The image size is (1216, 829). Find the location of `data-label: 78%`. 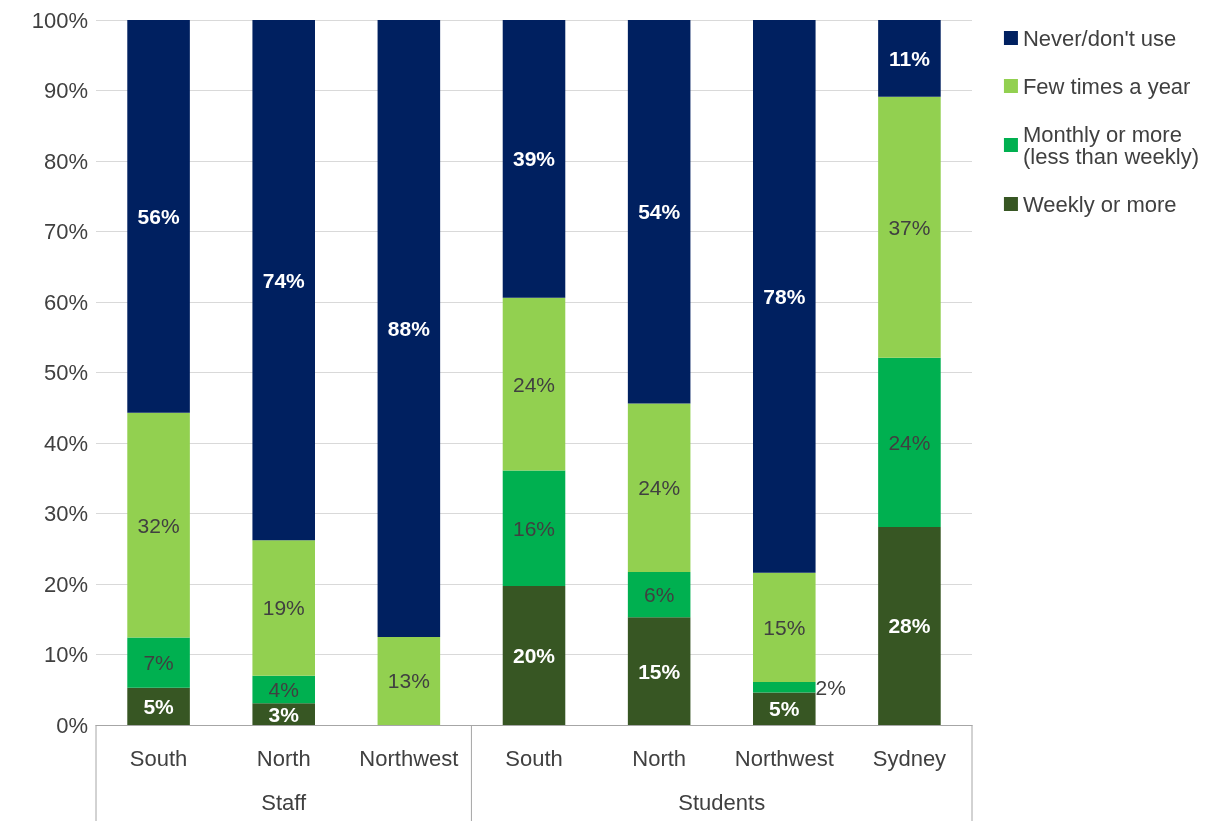

data-label: 78% is located at coordinates (784, 296).